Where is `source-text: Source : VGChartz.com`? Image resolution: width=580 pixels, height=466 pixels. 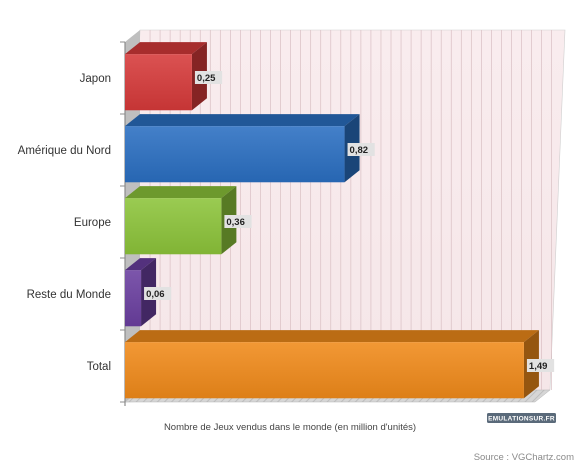 source-text: Source : VGChartz.com is located at coordinates (524, 457).